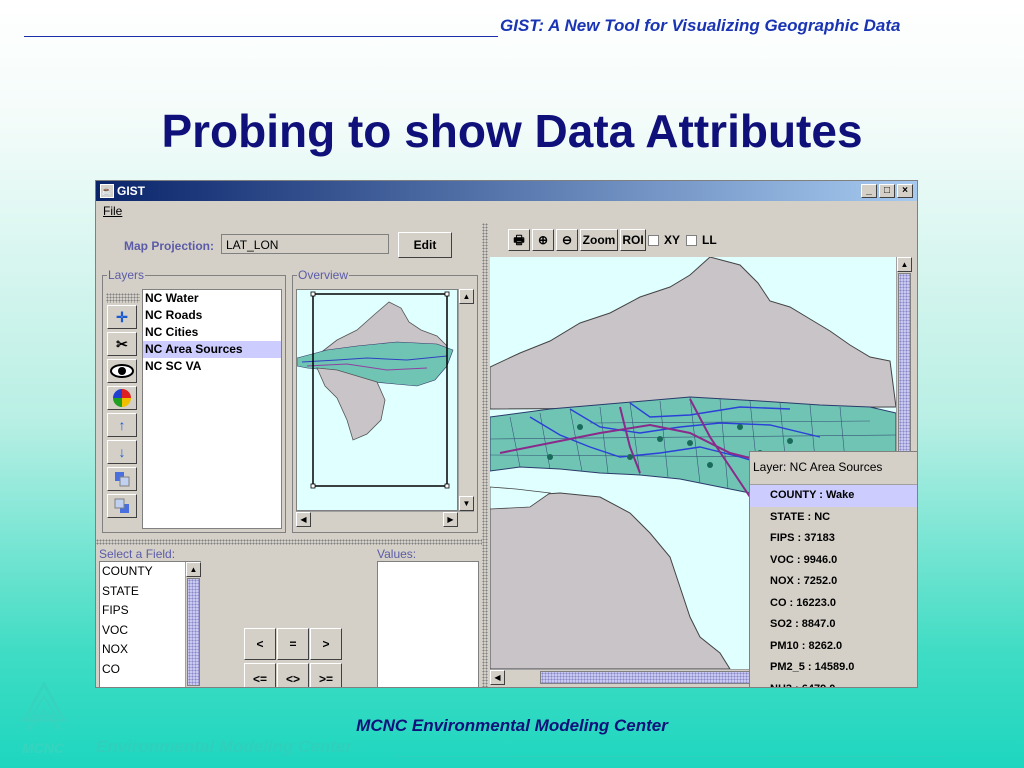 The width and height of the screenshot is (1024, 768). What do you see at coordinates (804, 559) in the screenshot?
I see `popup-row: VOC : 9946.0` at bounding box center [804, 559].